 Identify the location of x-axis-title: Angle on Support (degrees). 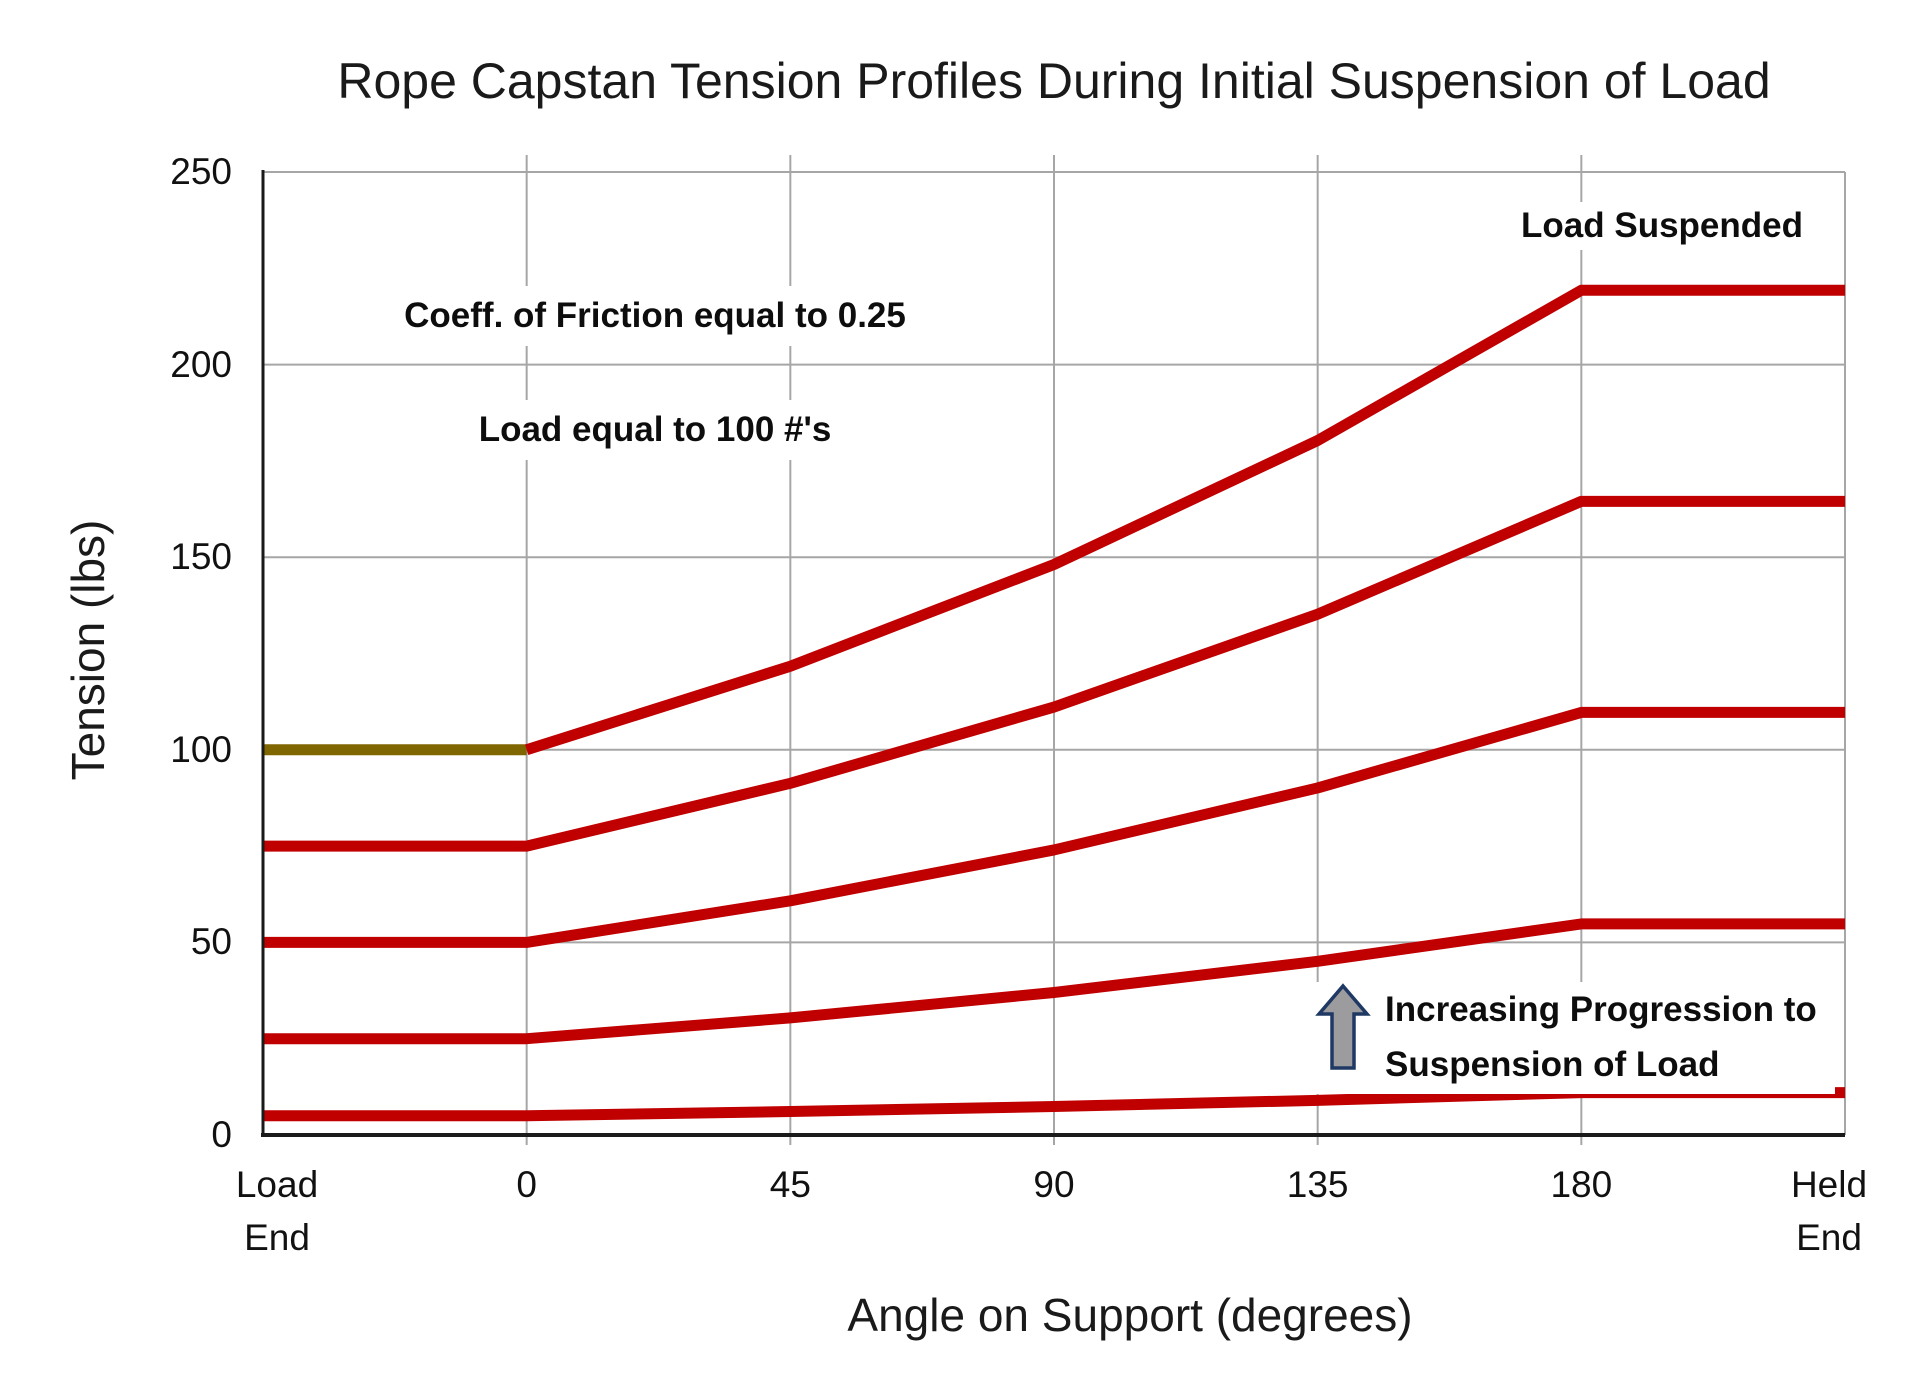
(1130, 1315).